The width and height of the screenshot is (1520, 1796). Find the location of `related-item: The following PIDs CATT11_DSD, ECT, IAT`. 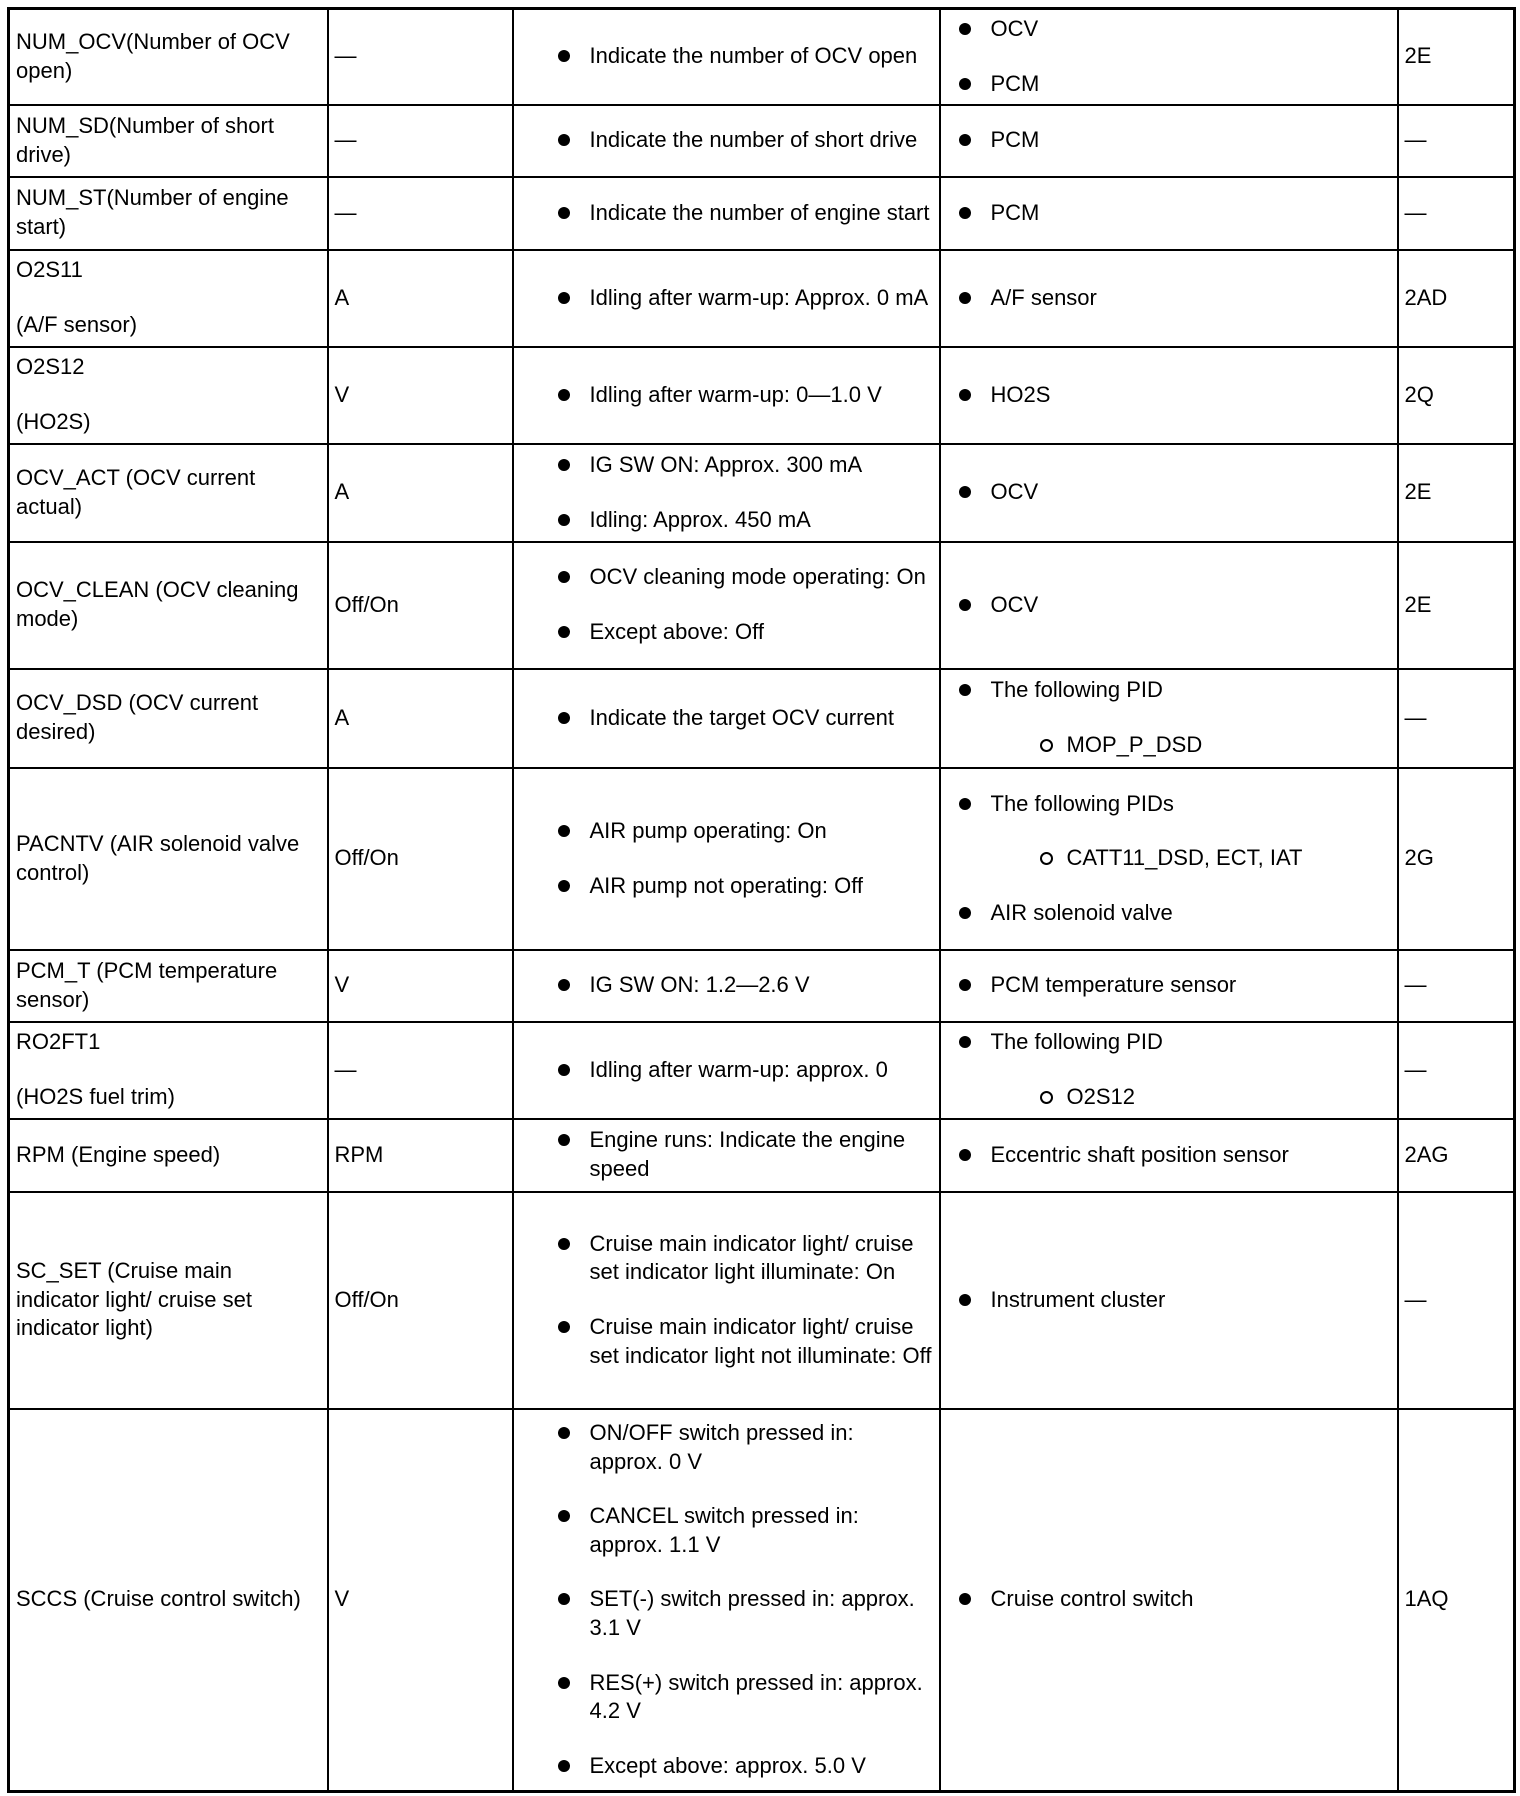

related-item: The following PIDs CATT11_DSD, ECT, IAT is located at coordinates (1169, 831).